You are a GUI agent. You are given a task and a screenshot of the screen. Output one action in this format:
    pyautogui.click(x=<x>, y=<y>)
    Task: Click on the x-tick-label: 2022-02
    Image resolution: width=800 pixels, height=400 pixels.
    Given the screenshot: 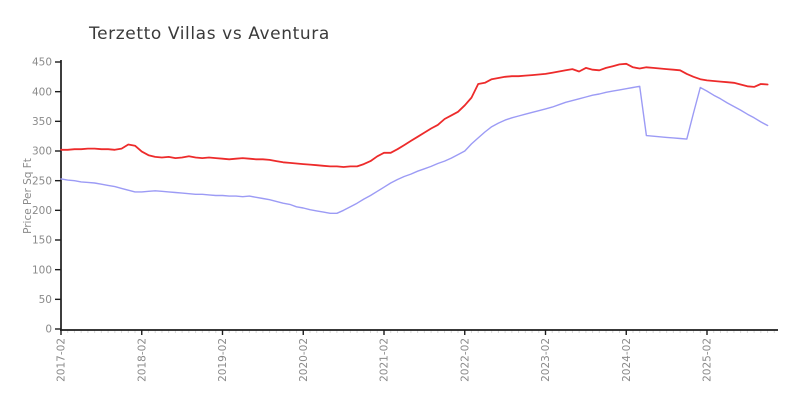 What is the action you would take?
    pyautogui.click(x=465, y=360)
    